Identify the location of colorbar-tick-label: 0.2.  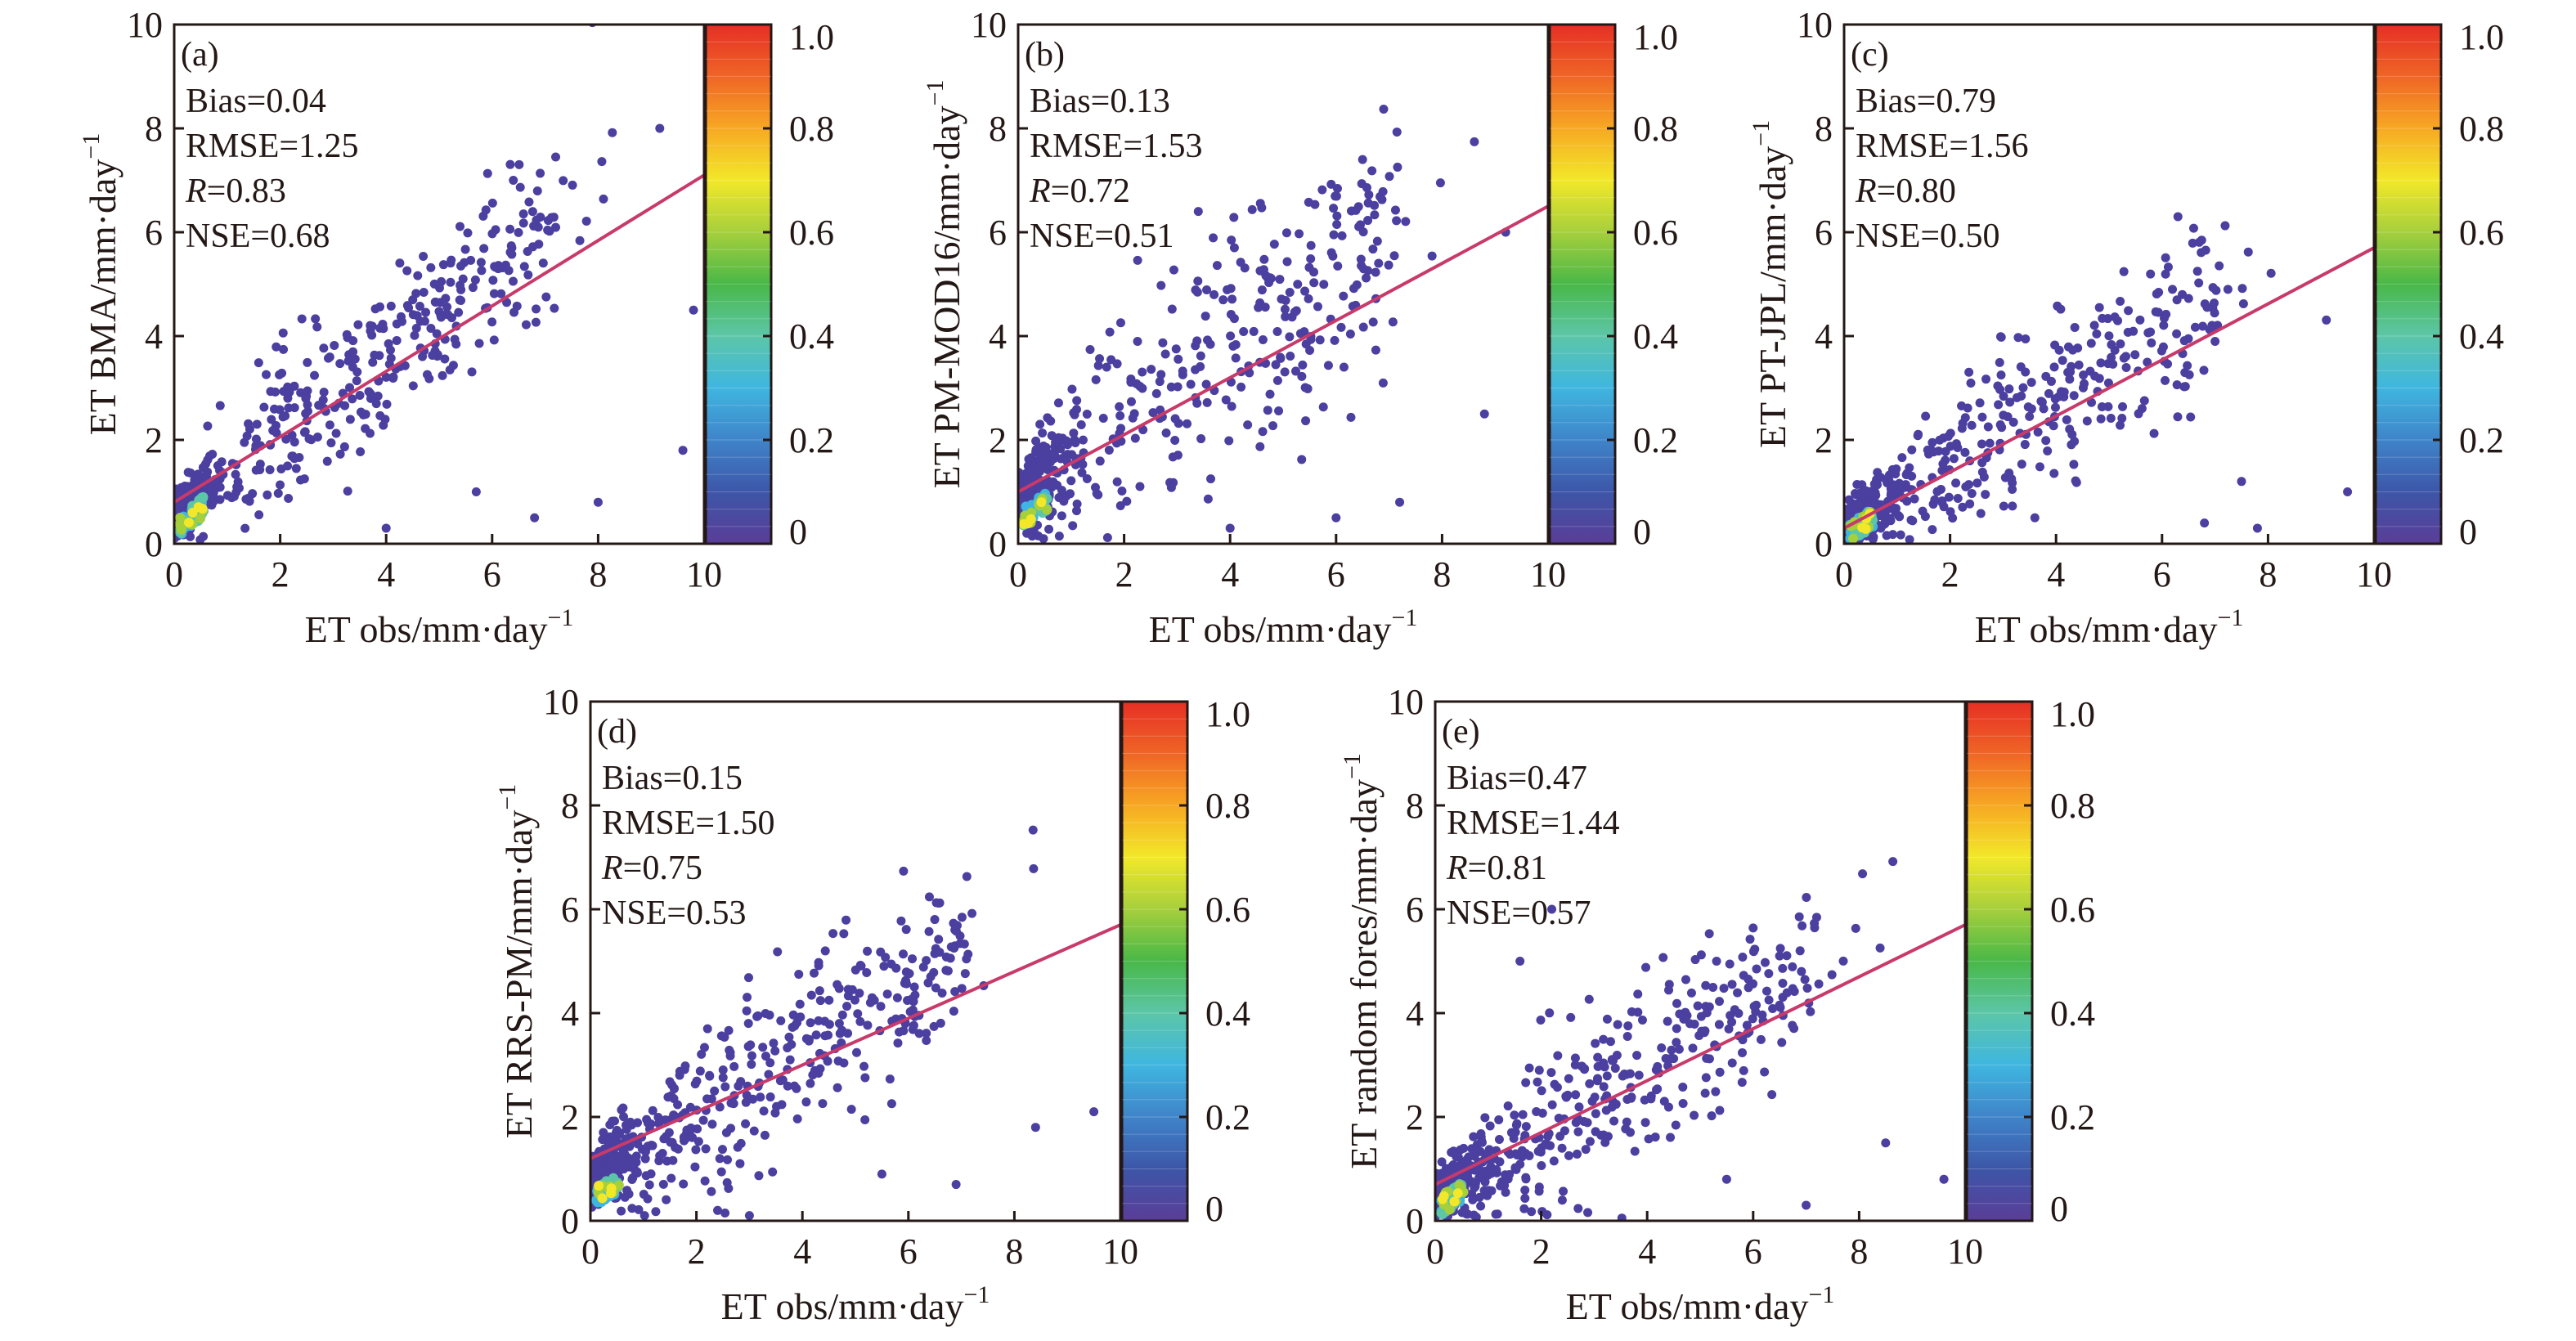
(811, 440).